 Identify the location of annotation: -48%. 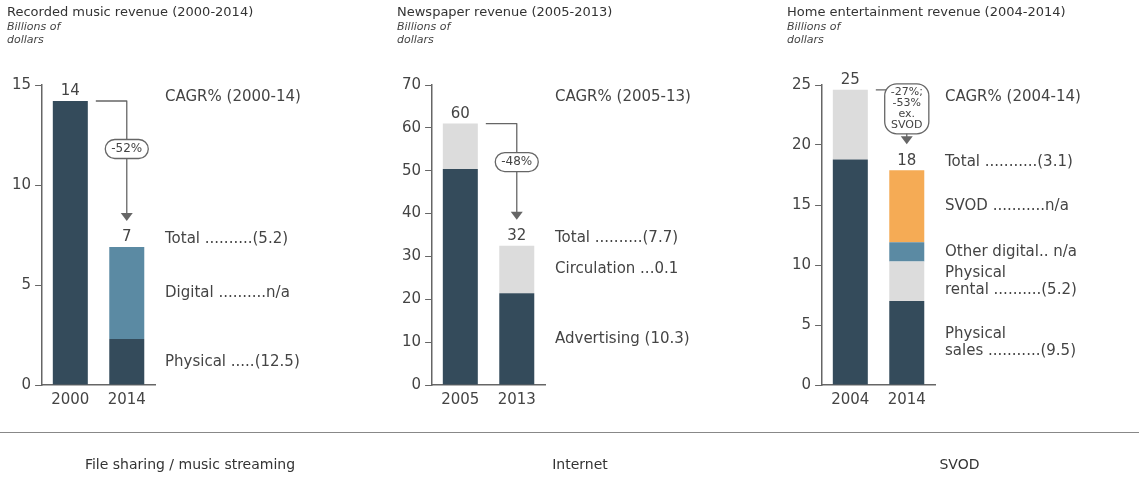
(517, 161).